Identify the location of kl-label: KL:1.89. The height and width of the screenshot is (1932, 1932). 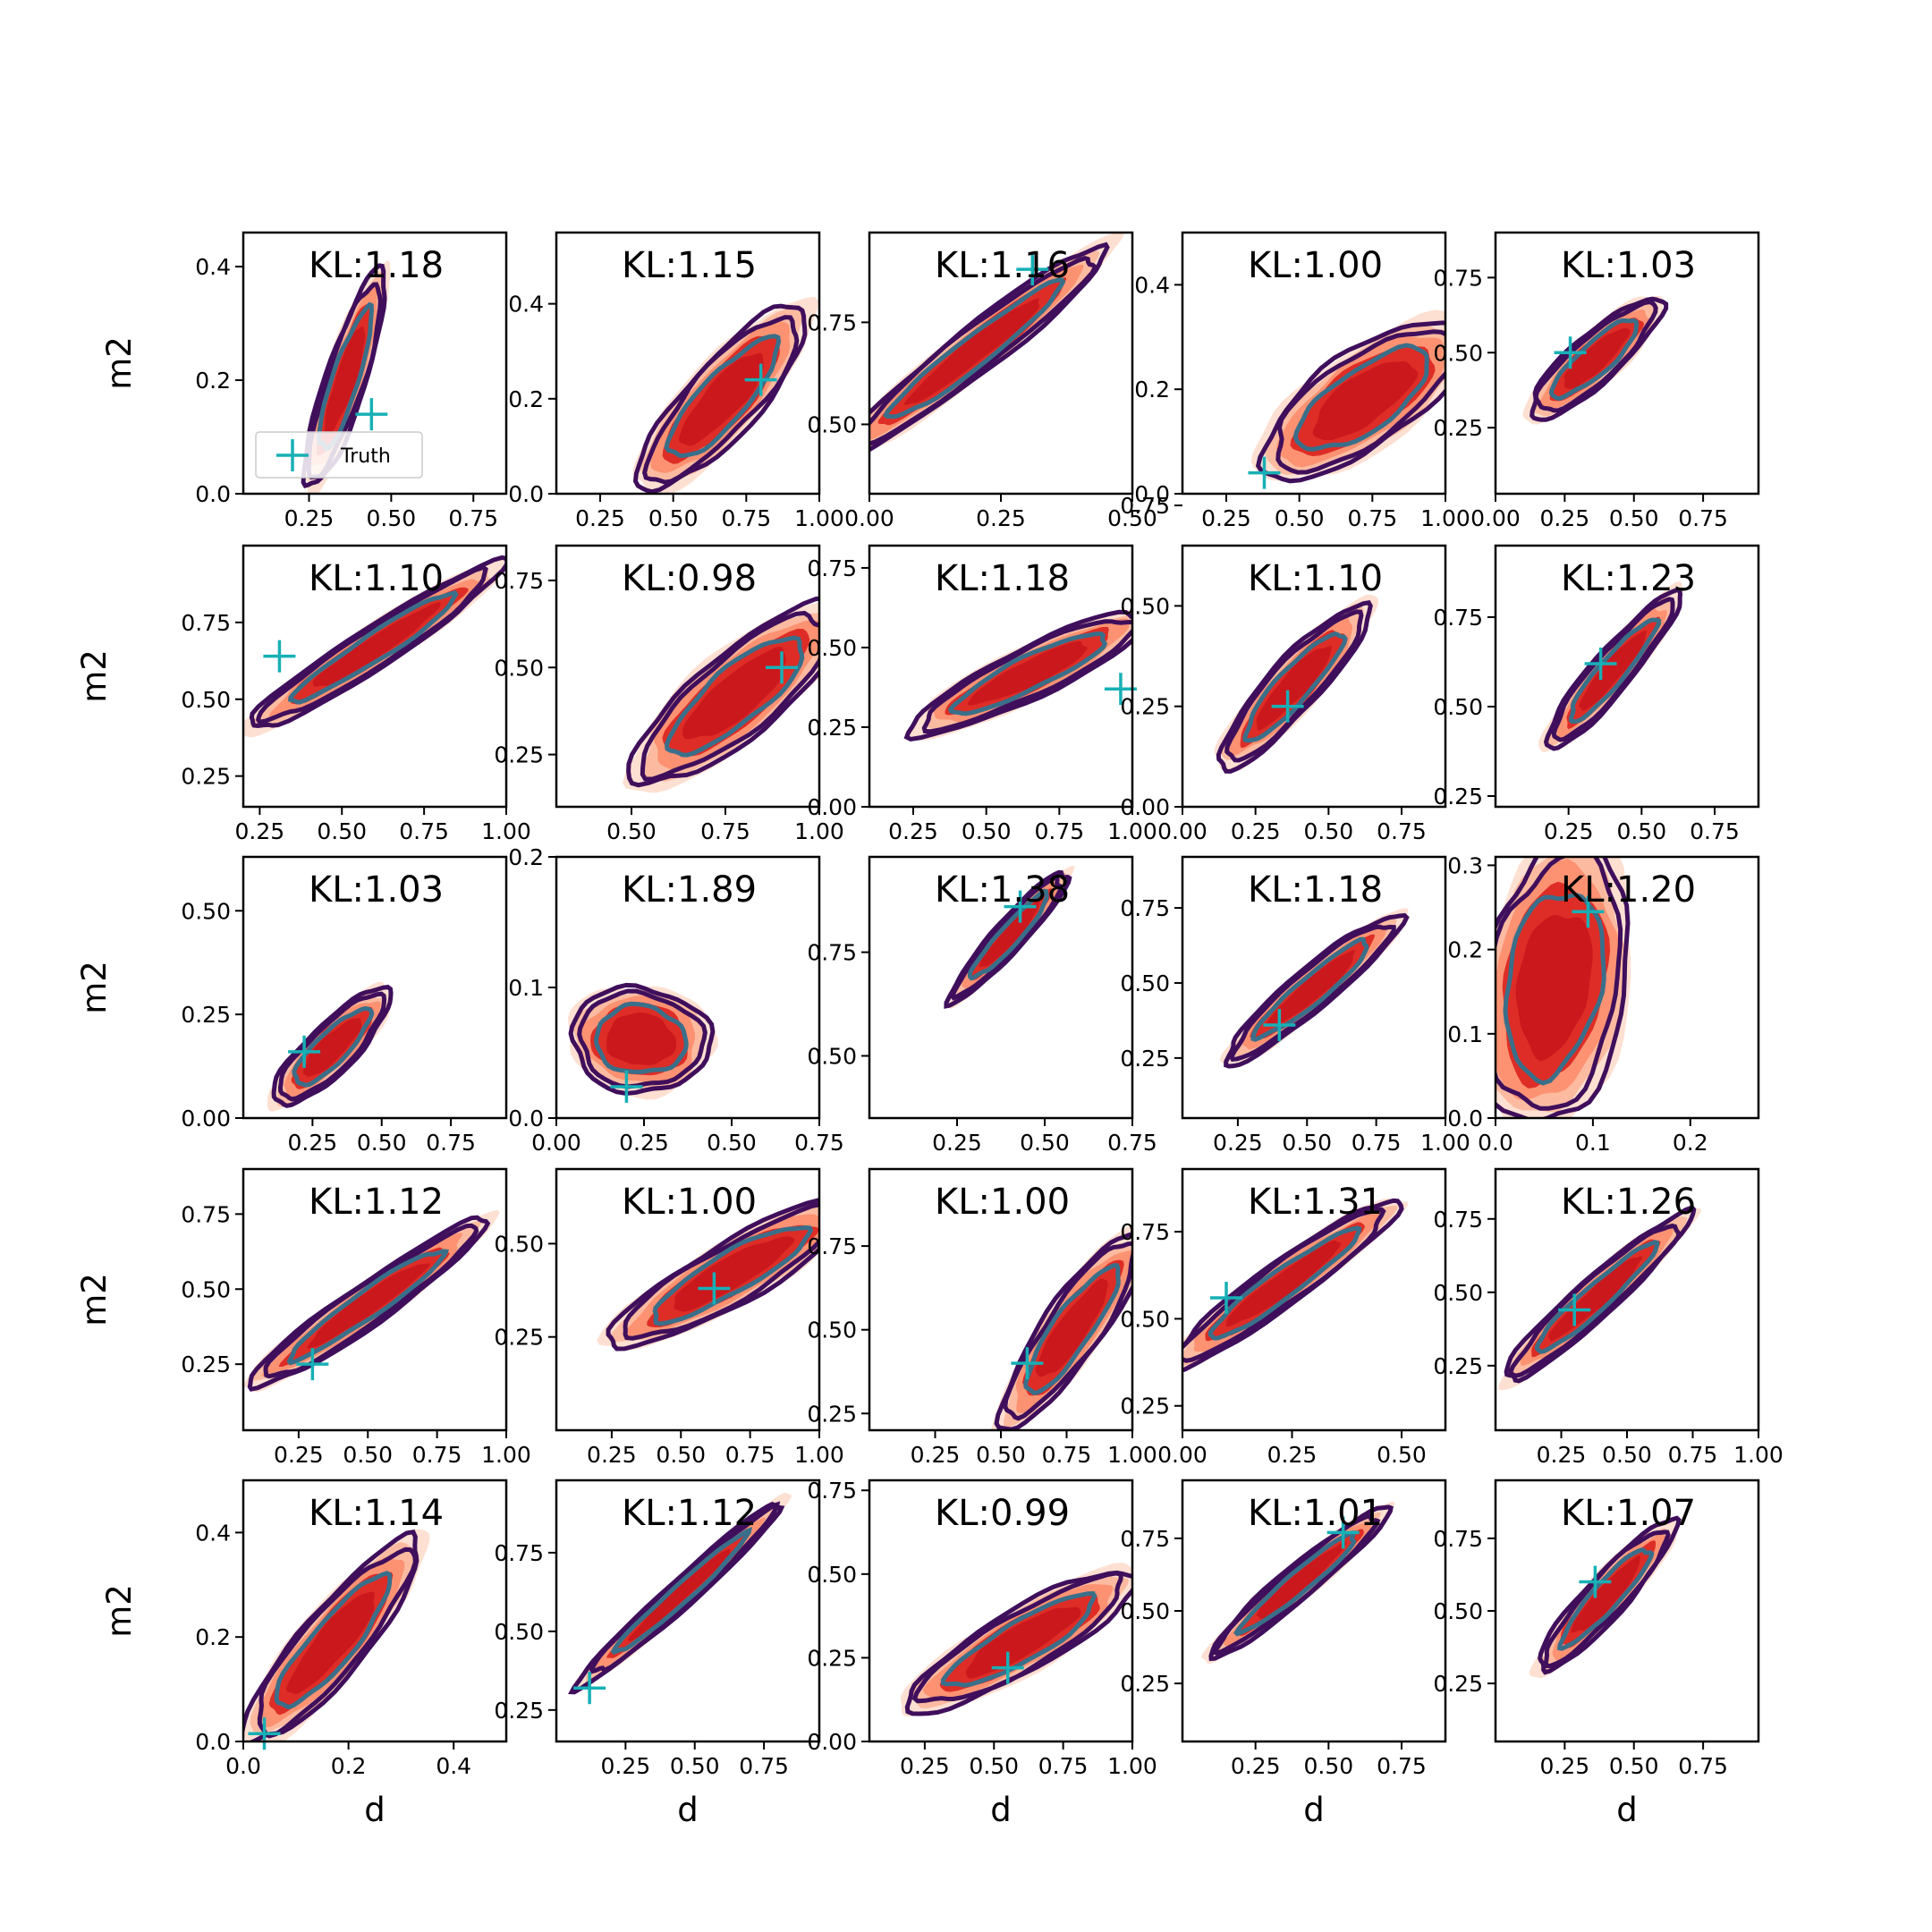
(689, 890).